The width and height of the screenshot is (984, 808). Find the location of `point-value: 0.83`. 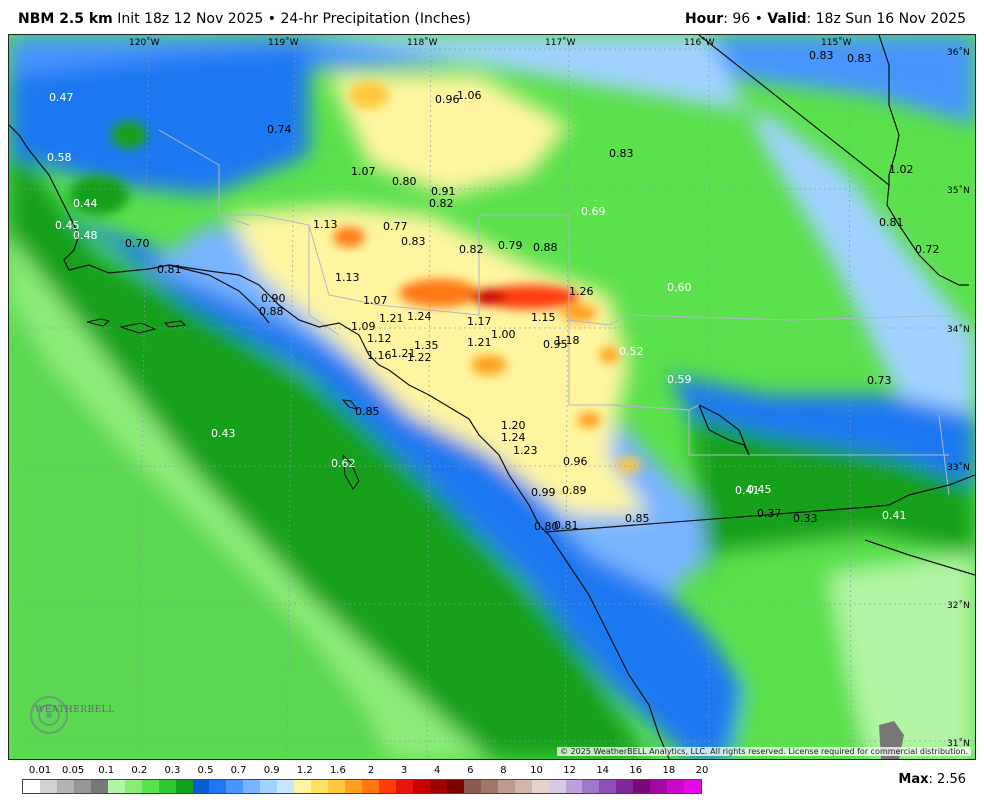

point-value: 0.83 is located at coordinates (621, 153).